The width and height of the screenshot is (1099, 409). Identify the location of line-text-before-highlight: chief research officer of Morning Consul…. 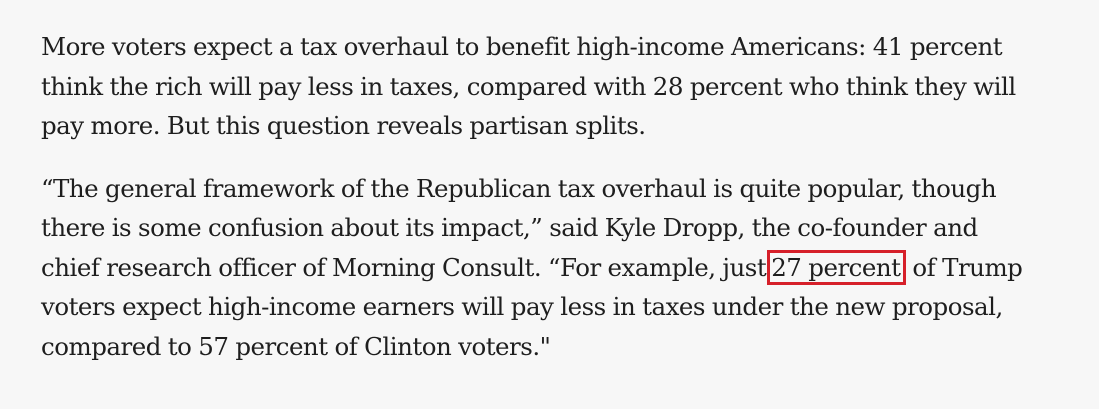
(404, 267).